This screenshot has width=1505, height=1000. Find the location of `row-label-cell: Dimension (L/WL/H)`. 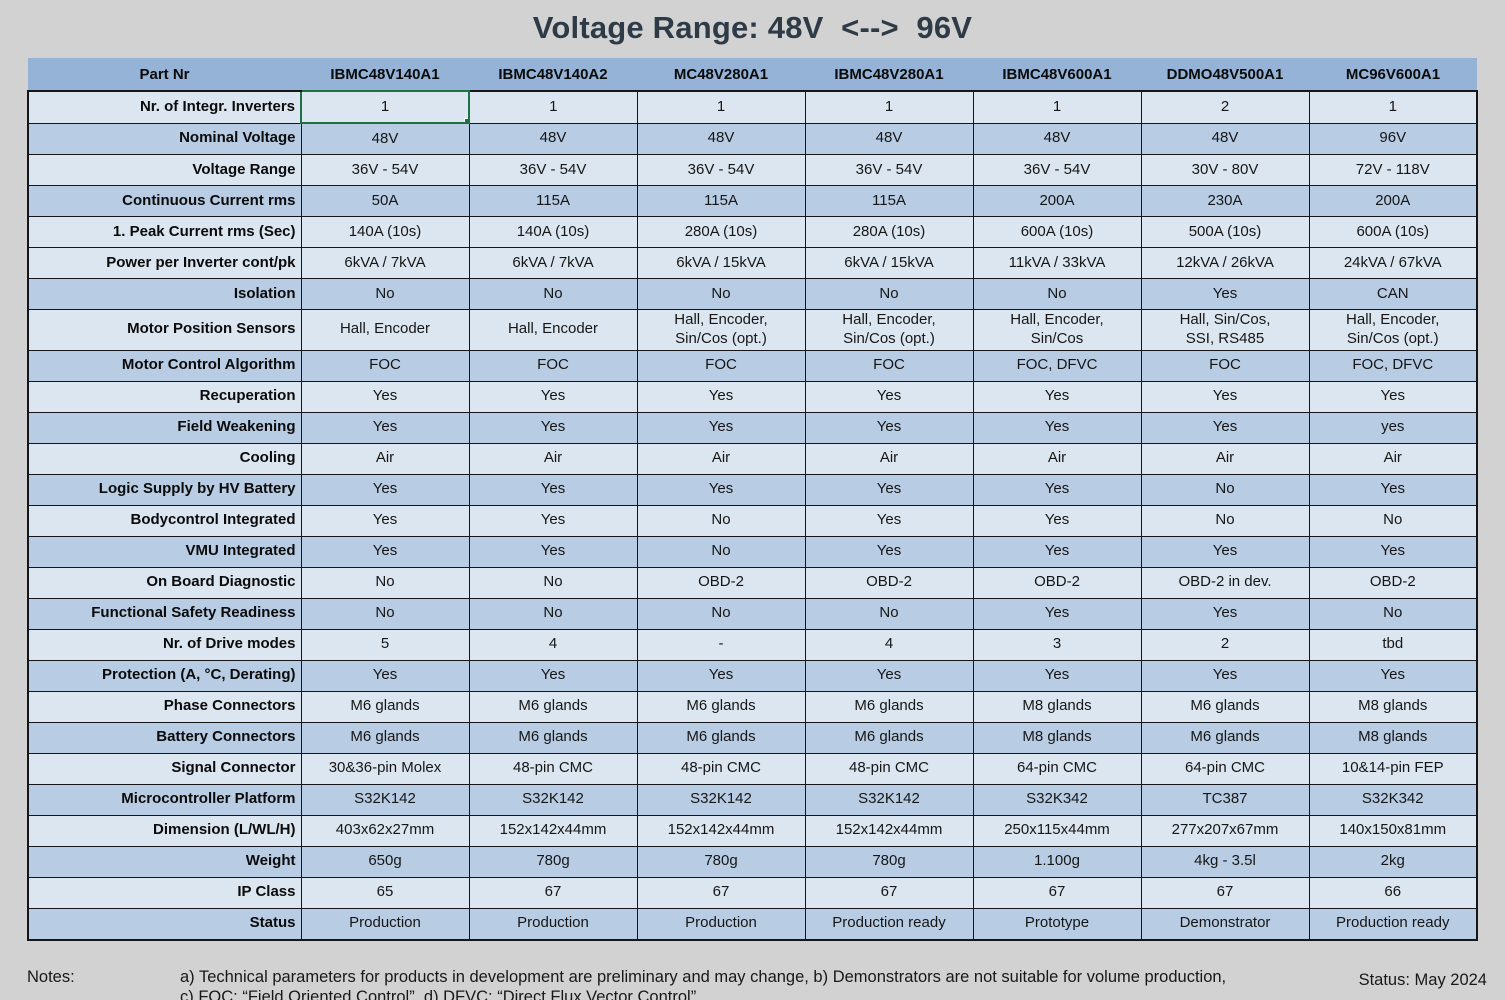

row-label-cell: Dimension (L/WL/H) is located at coordinates (164, 830).